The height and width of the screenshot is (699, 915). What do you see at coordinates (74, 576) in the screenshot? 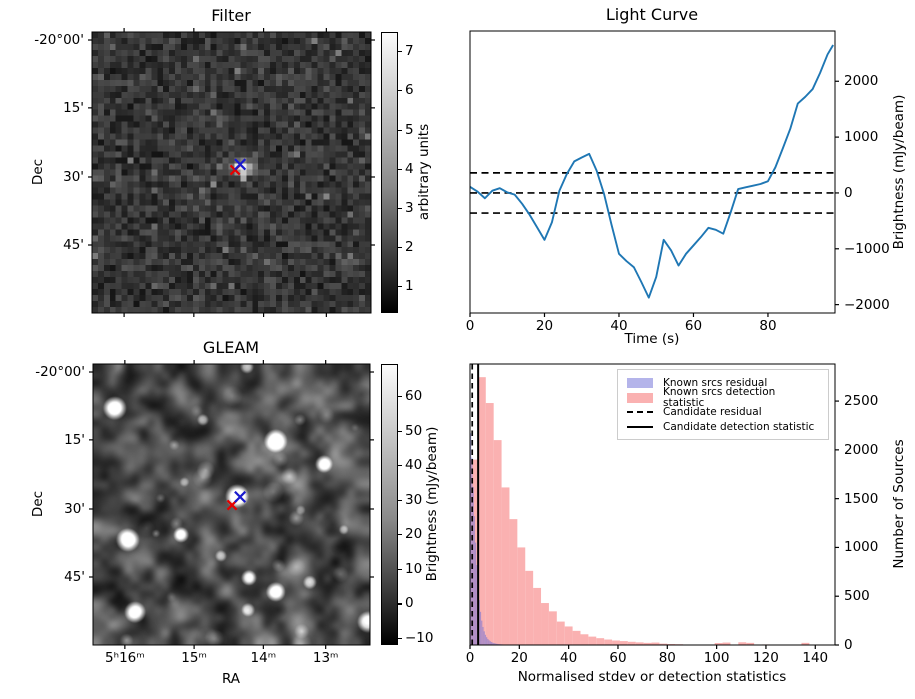
I see `gleam-ytick-label: 45'` at bounding box center [74, 576].